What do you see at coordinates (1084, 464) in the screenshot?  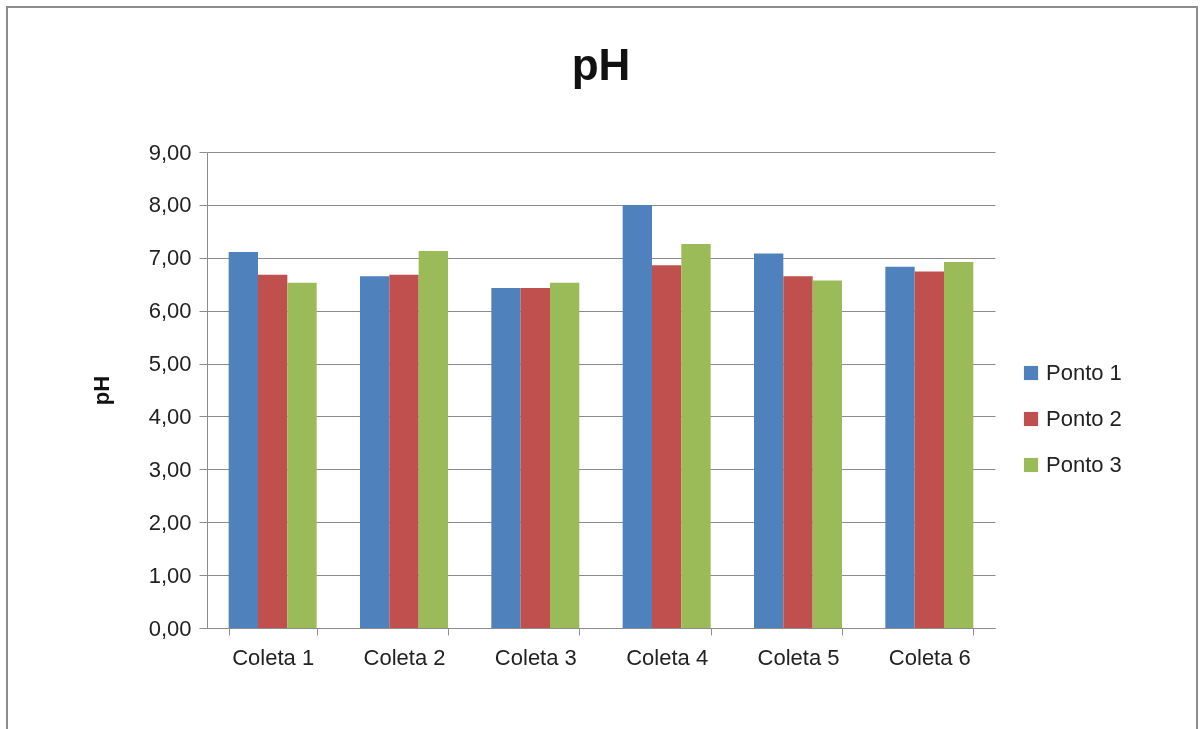 I see `legend-label: Ponto 3` at bounding box center [1084, 464].